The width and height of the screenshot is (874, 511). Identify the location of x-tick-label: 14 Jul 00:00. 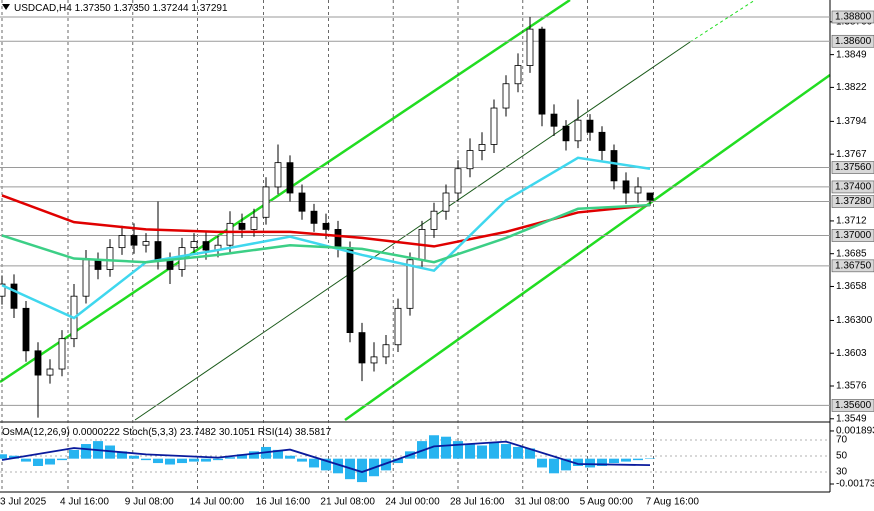
(217, 502).